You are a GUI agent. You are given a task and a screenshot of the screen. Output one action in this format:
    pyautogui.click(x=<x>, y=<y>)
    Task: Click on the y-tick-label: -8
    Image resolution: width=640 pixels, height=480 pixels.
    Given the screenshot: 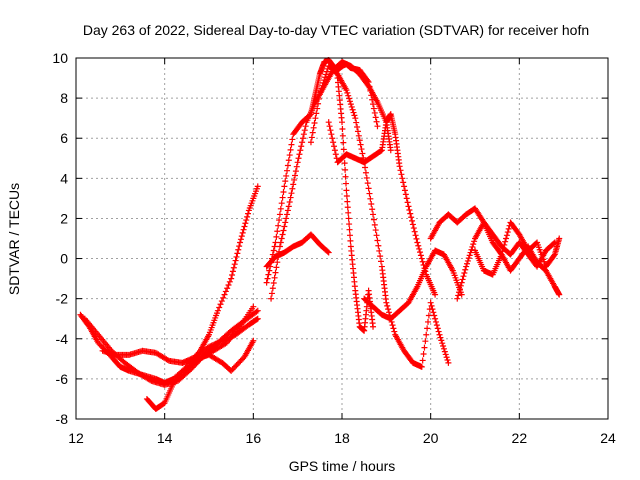 What is the action you would take?
    pyautogui.click(x=62, y=419)
    